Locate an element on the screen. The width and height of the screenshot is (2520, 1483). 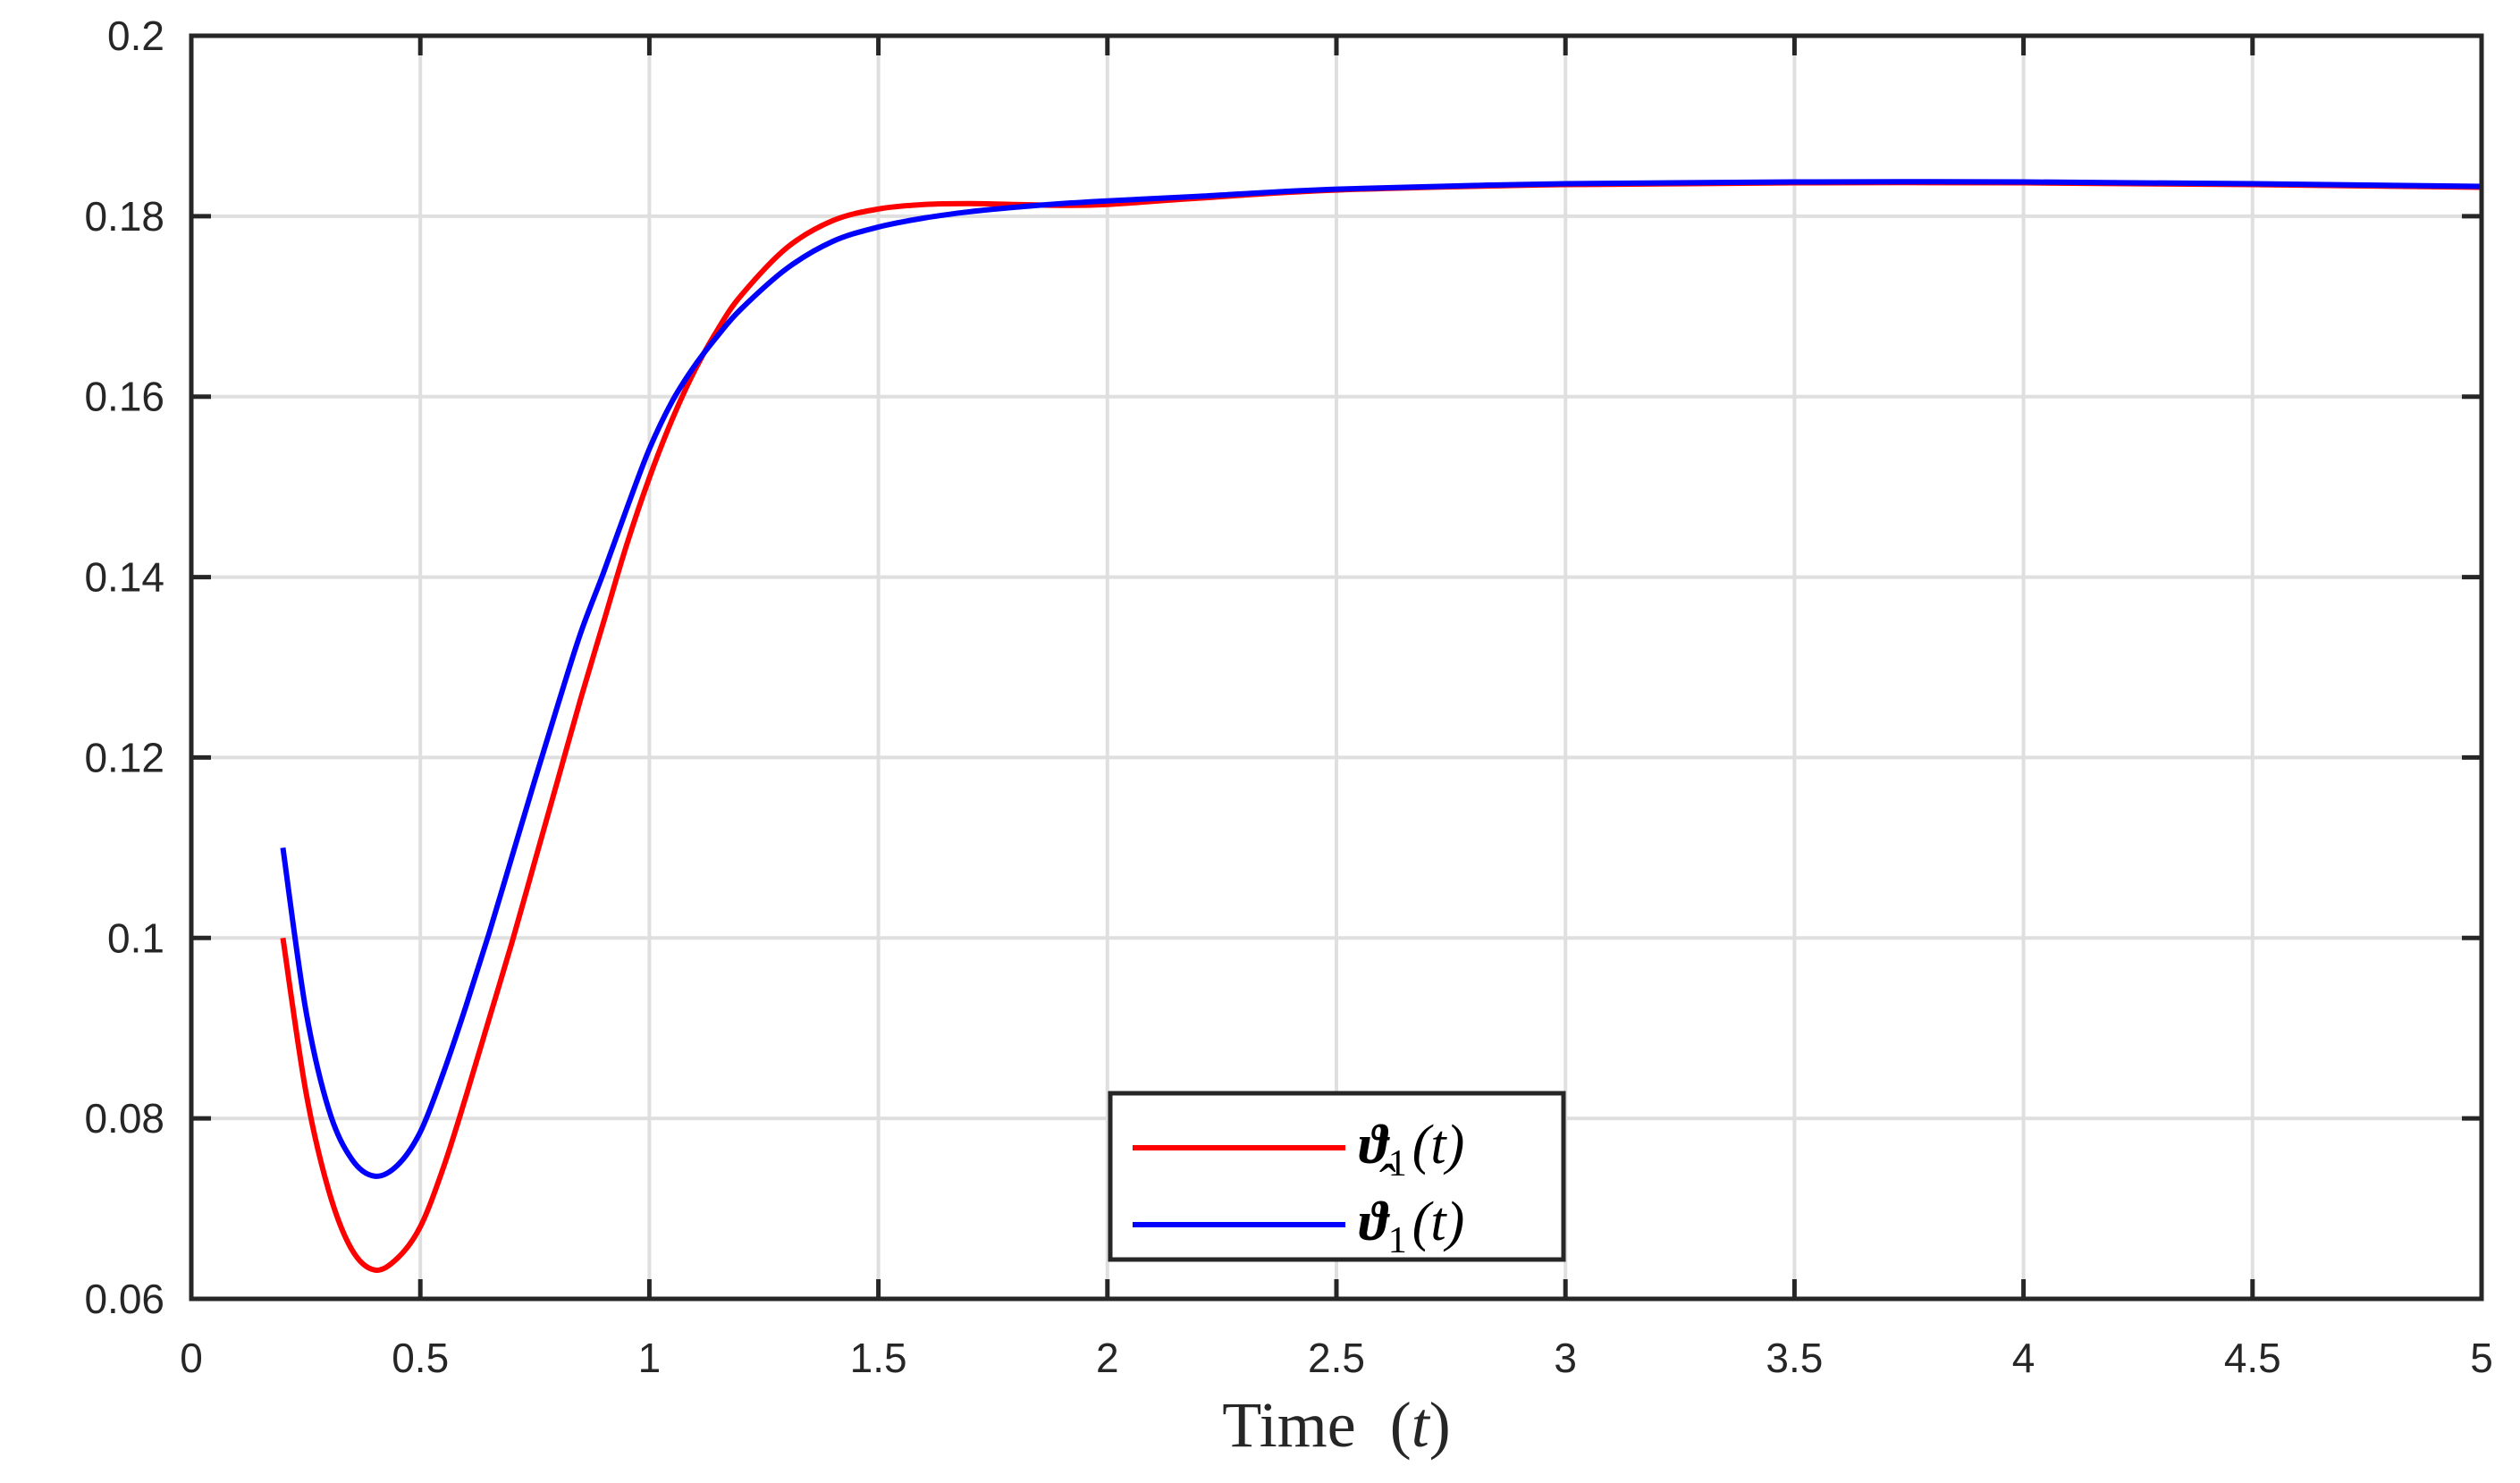
x-axis-label: Time (t) is located at coordinates (1336, 1425).